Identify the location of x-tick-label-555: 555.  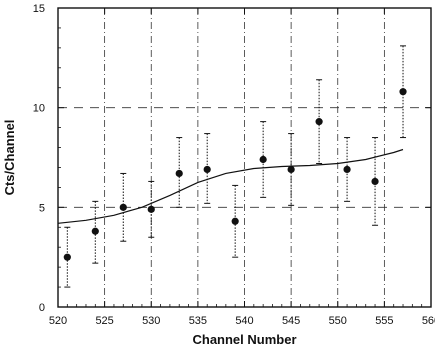
(384, 321).